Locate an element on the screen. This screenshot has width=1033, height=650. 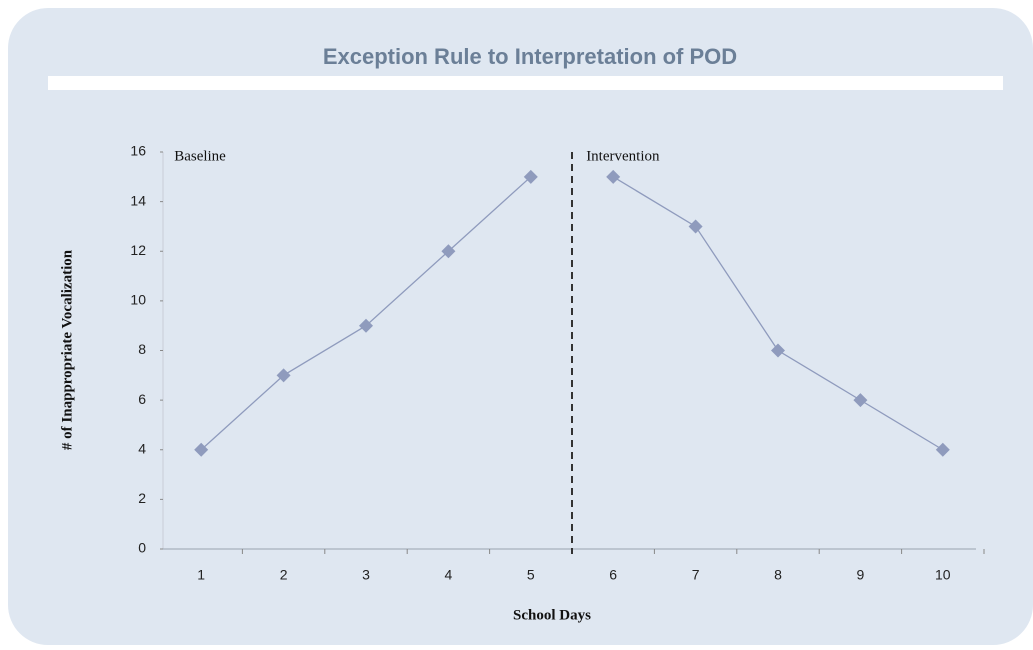
x-tick-label: 10 is located at coordinates (943, 575).